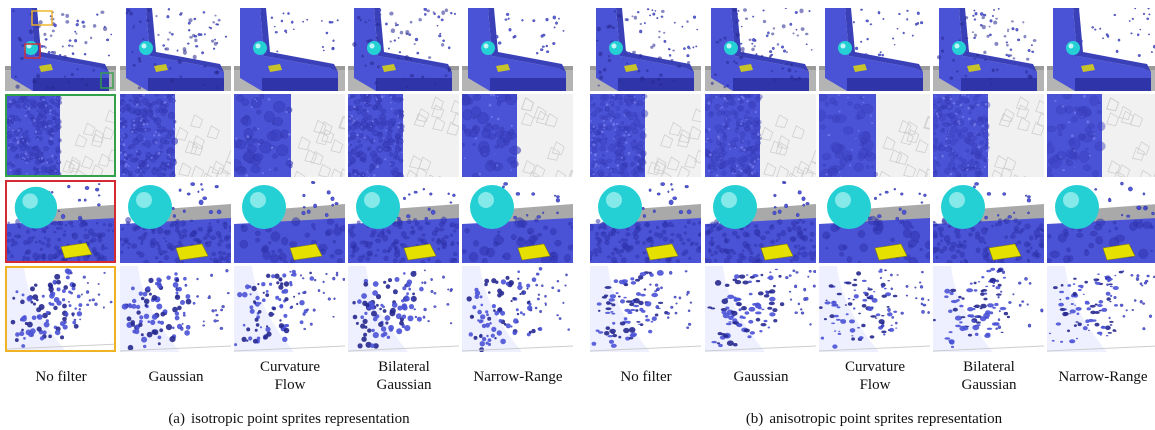 The height and width of the screenshot is (430, 1155). I want to click on subfigure-tag: (a), so click(176, 419).